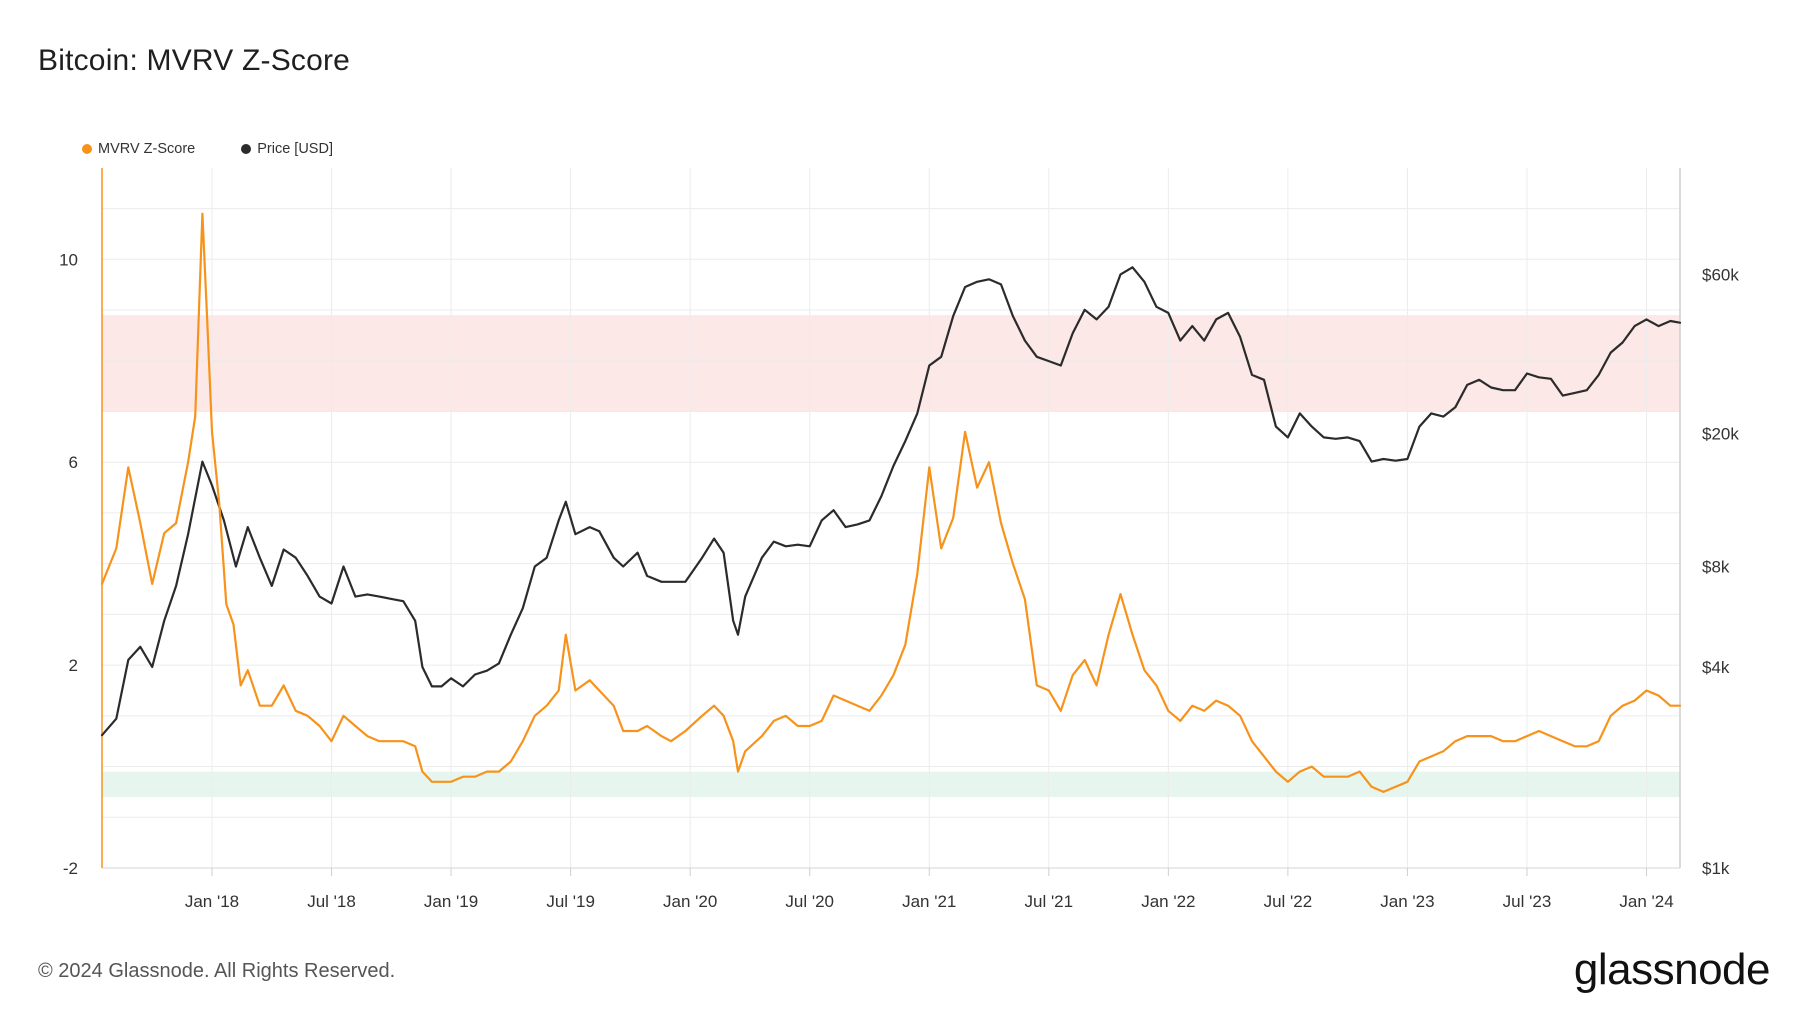 Image resolution: width=1800 pixels, height=1013 pixels. I want to click on x-tick-label: Jan '23, so click(1407, 901).